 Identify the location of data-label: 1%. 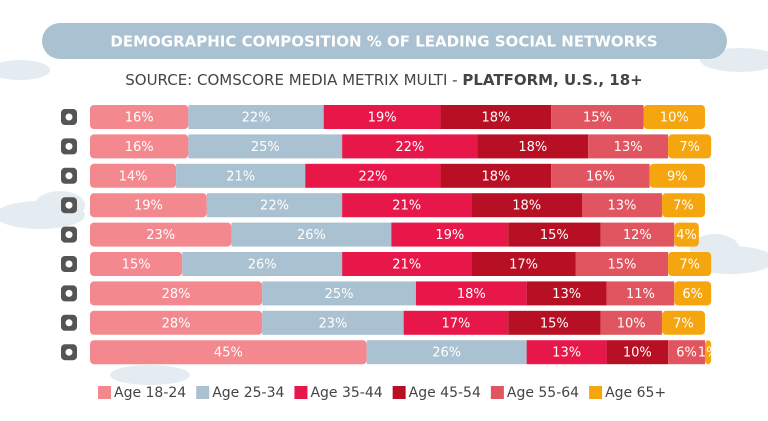
(708, 353).